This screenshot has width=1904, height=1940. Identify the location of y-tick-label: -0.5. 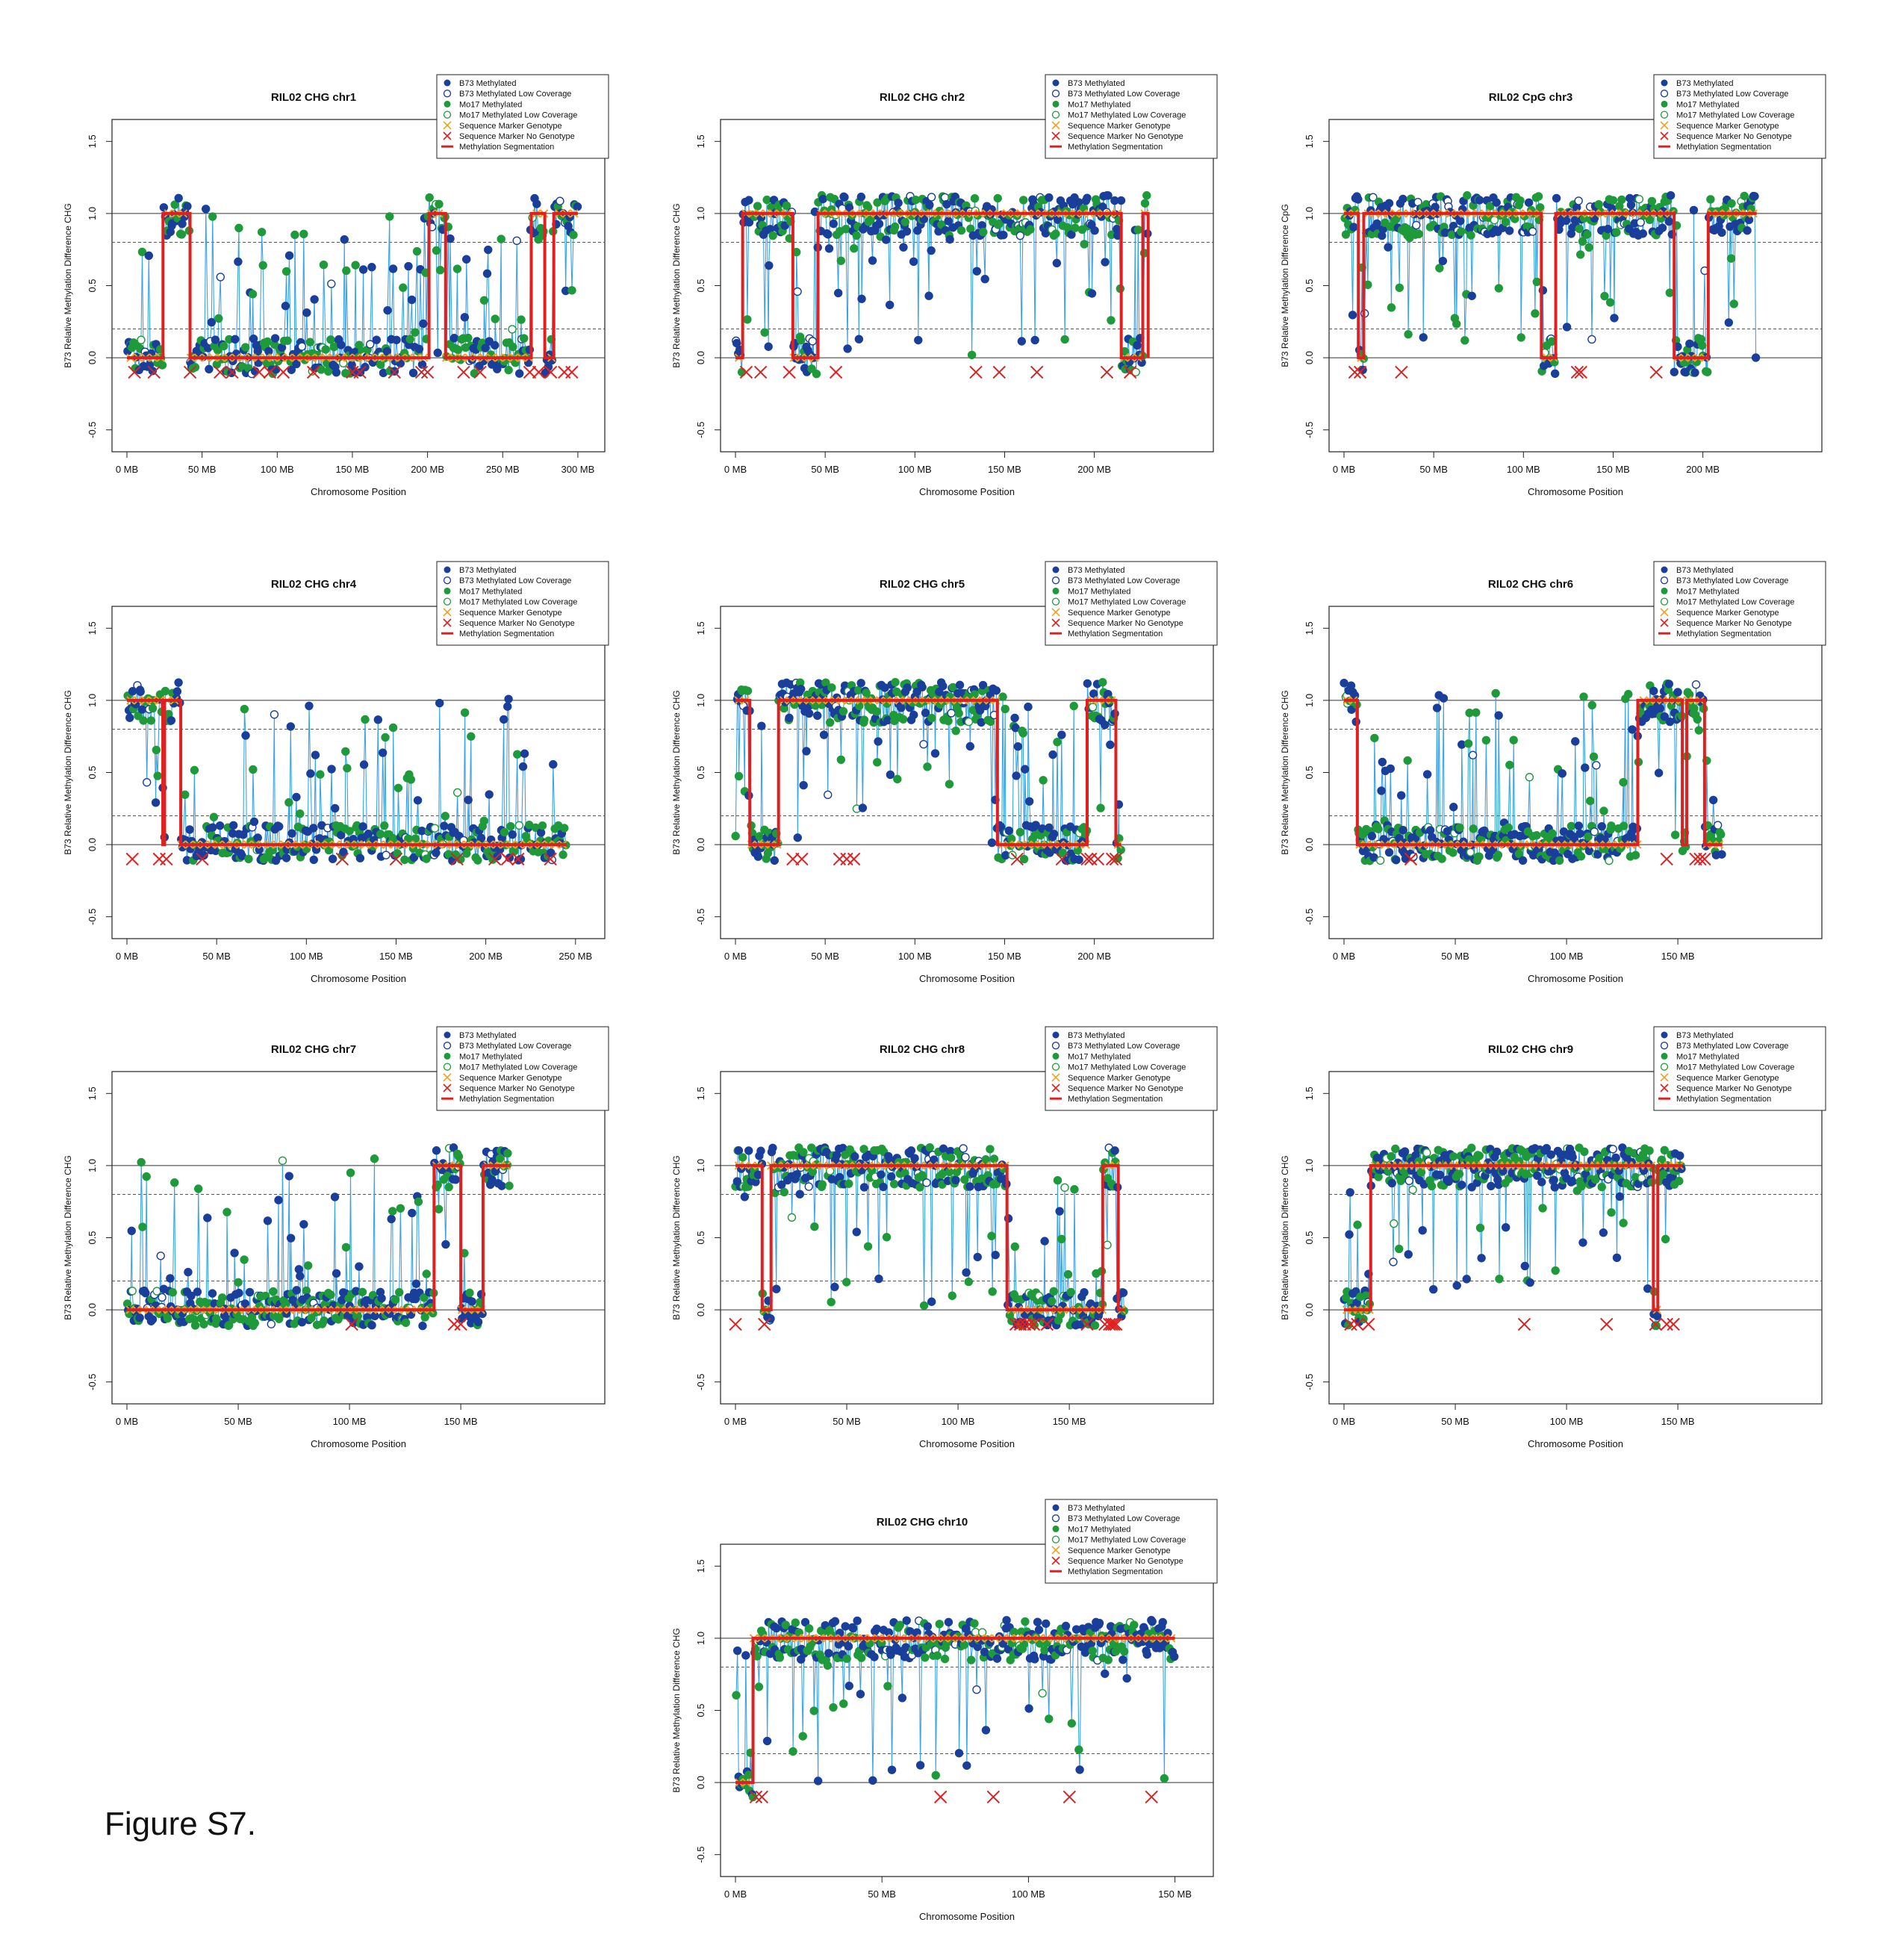
(92, 1381).